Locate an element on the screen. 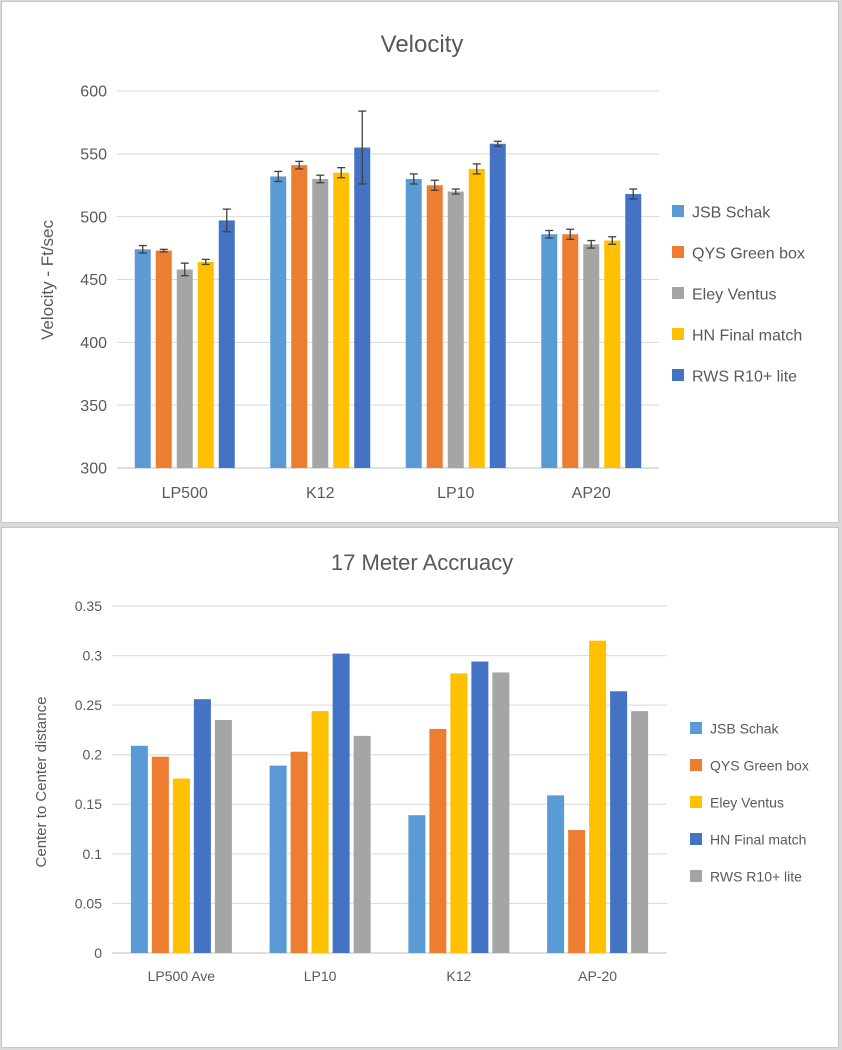 Image resolution: width=842 pixels, height=1050 pixels. y-axis-label: Center to Center distance is located at coordinates (41, 782).